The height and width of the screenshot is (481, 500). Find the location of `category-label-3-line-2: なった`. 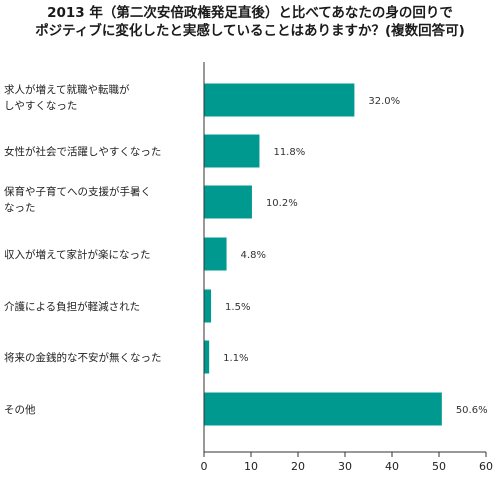

category-label-3-line-2: なった is located at coordinates (20, 208).